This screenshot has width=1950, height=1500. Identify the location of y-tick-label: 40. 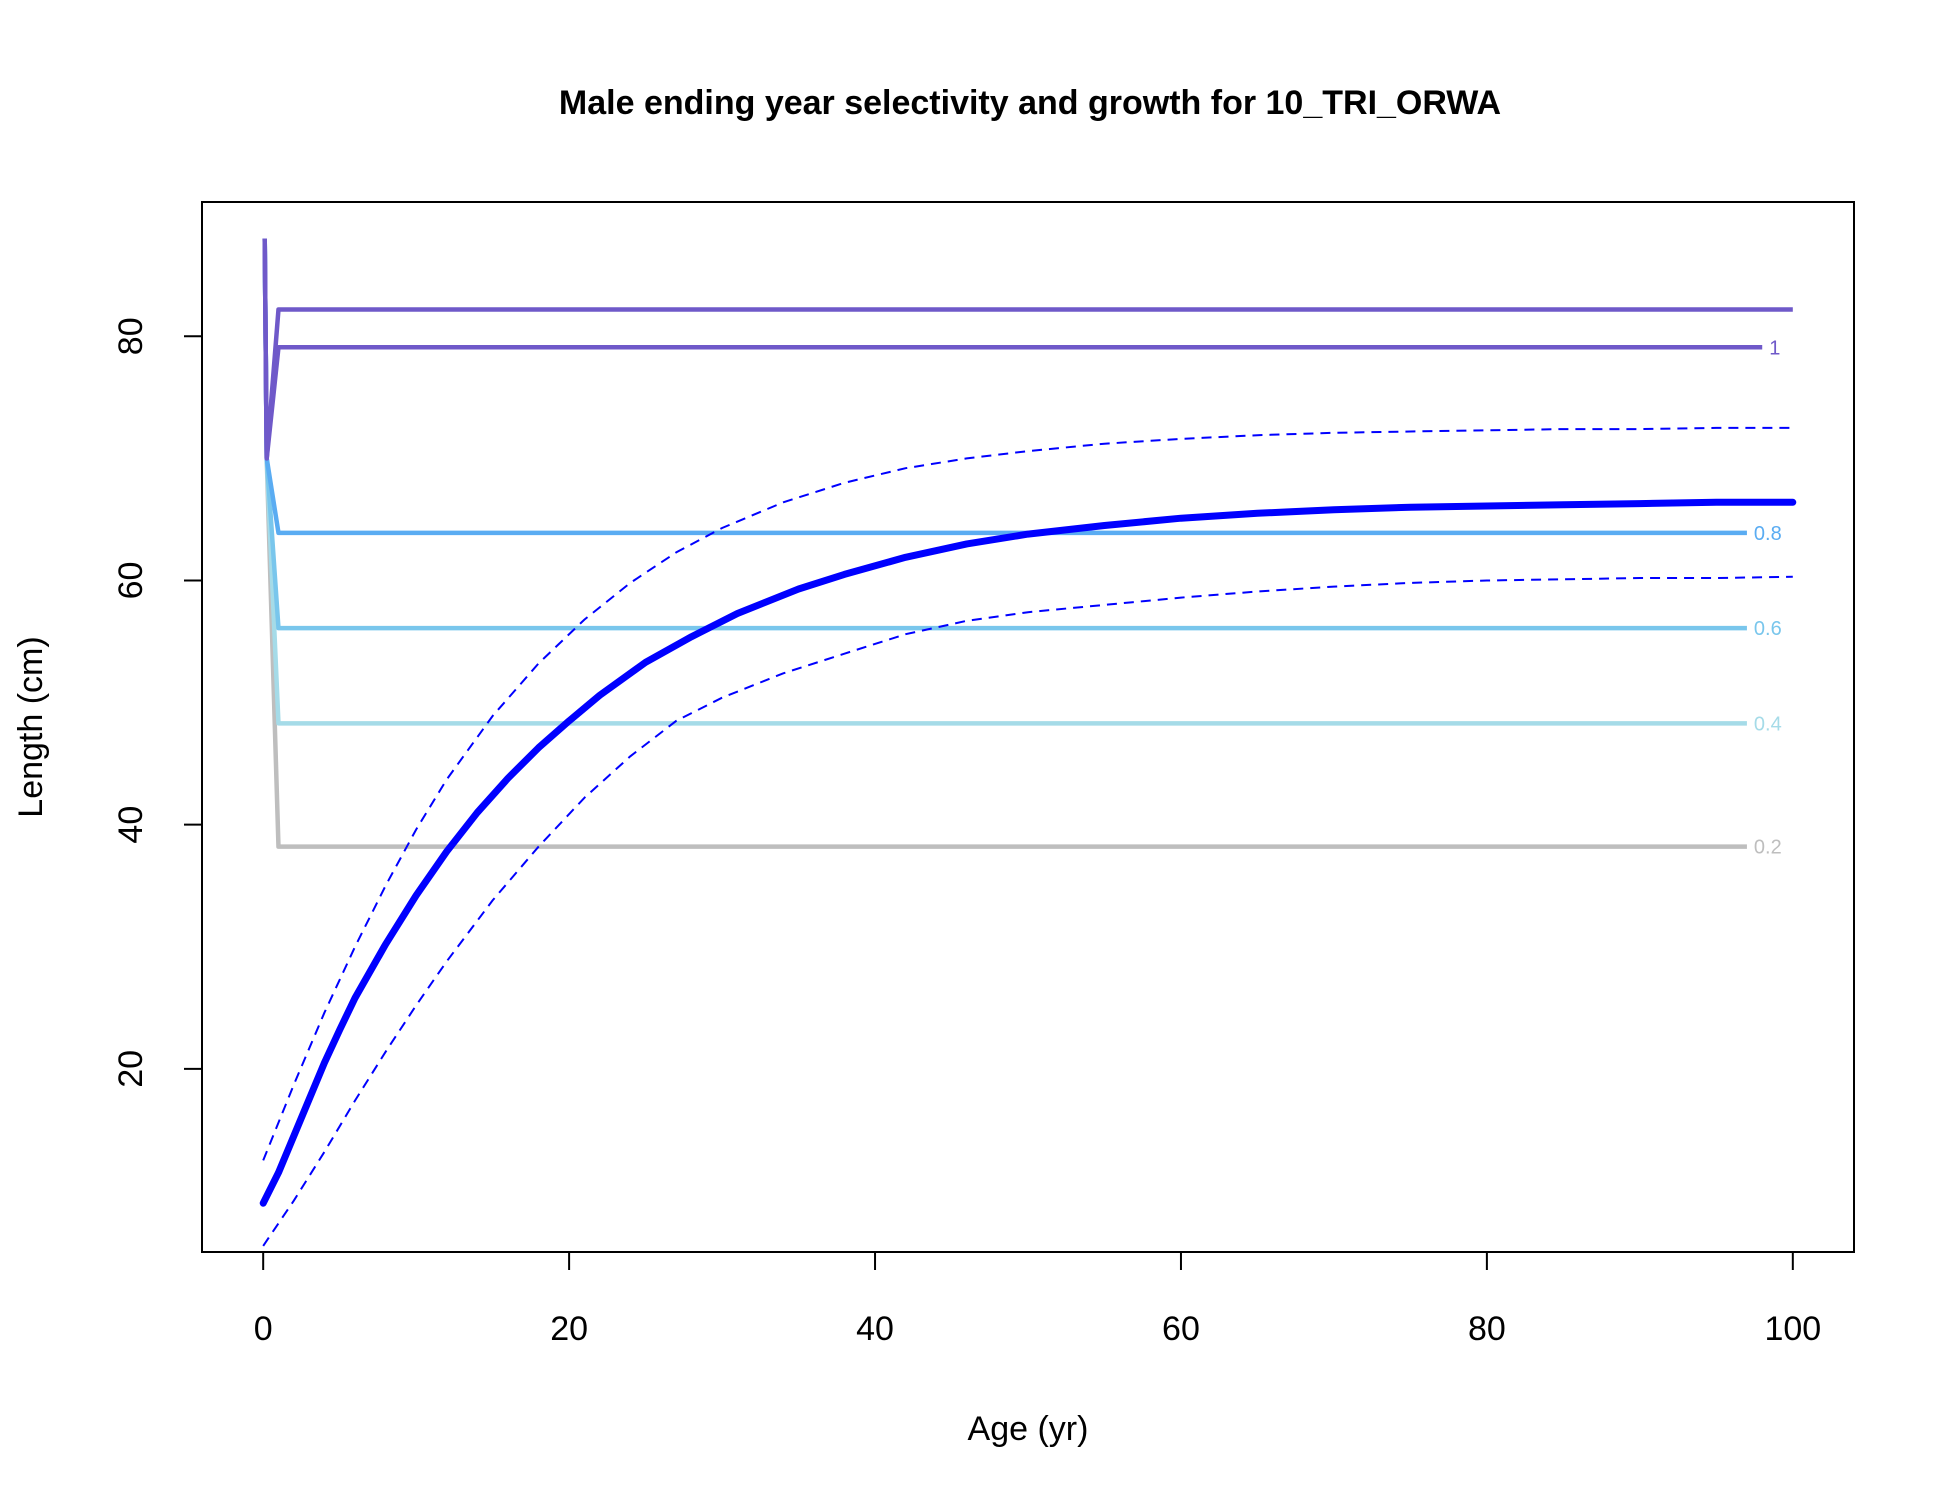
(131, 825).